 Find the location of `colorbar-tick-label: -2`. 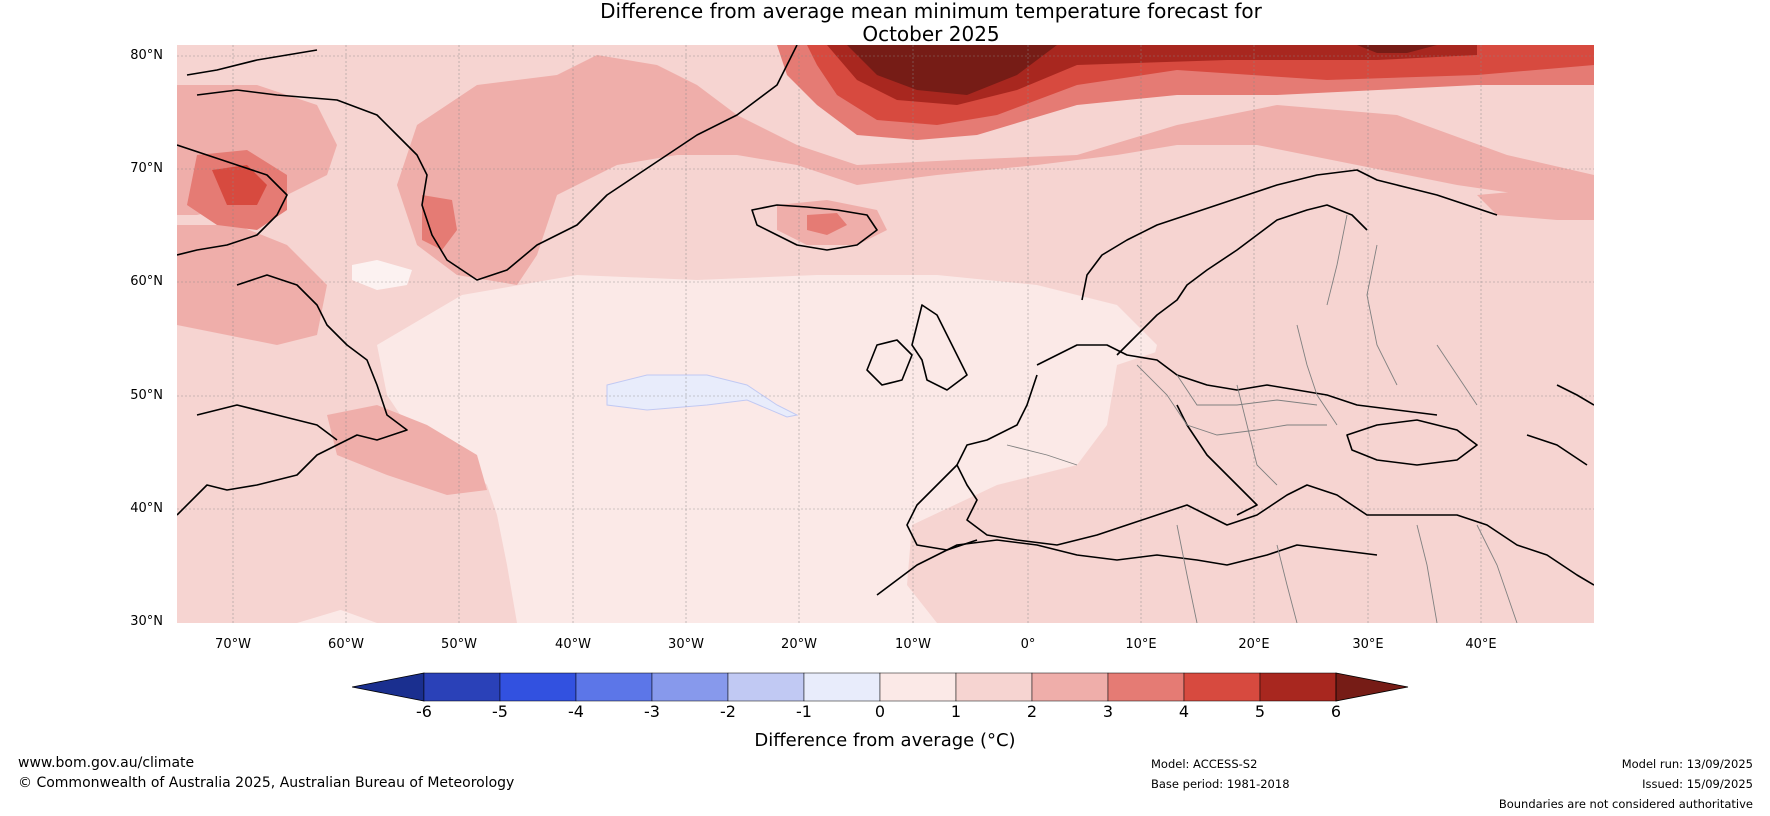

colorbar-tick-label: -2 is located at coordinates (728, 711).